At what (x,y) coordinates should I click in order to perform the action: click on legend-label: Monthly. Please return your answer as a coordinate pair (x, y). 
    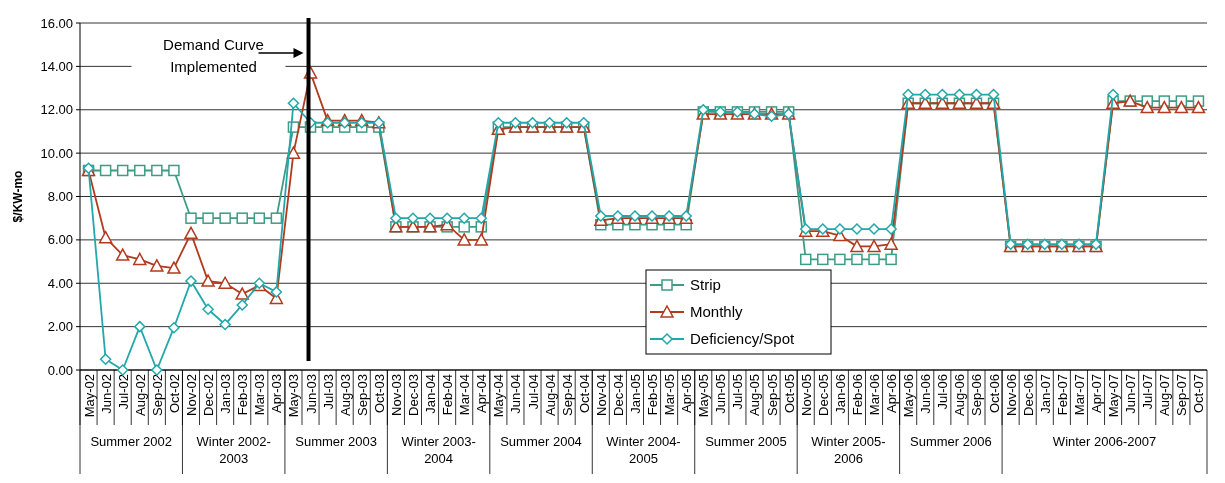
    Looking at the image, I should click on (717, 312).